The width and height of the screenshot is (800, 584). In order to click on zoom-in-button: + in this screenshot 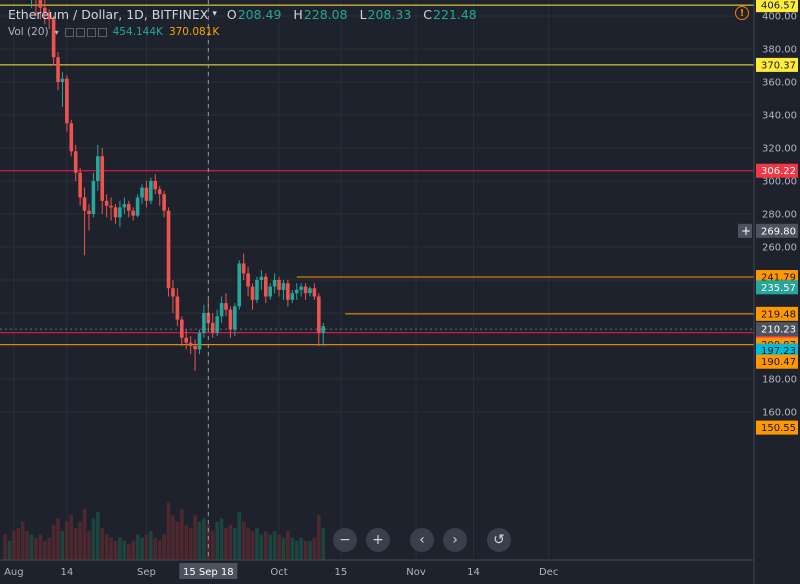, I will do `click(378, 540)`.